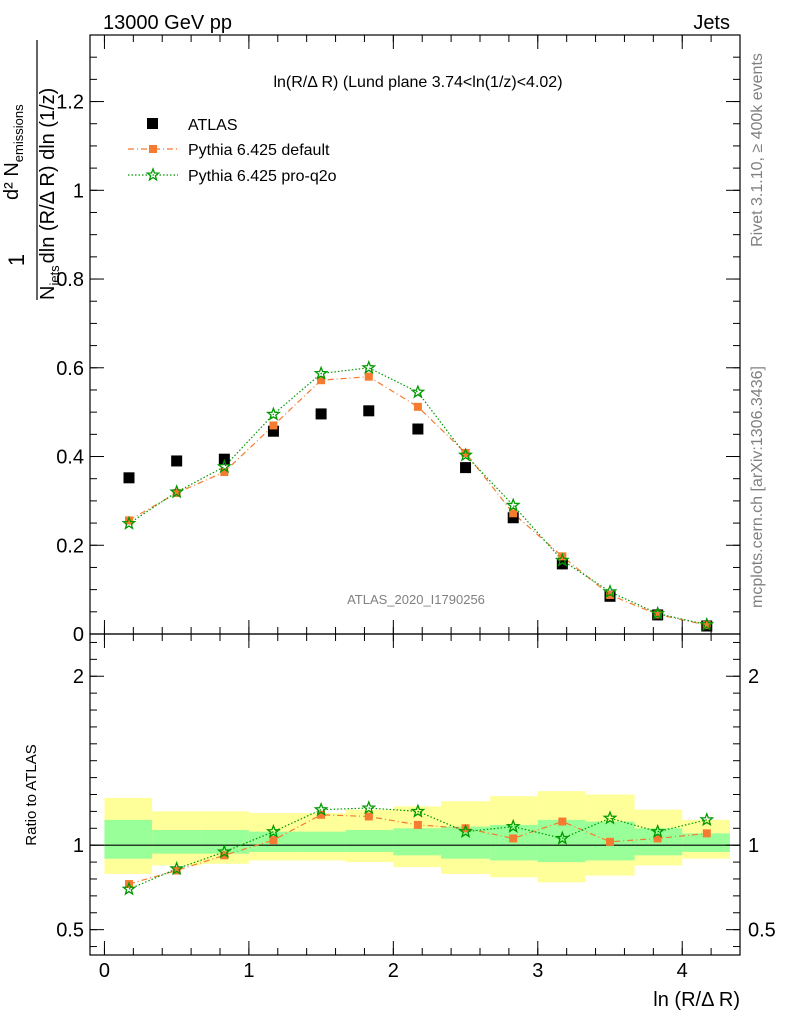 The image size is (786, 1024). Describe the element at coordinates (70, 103) in the screenshot. I see `main-ytick-label: 1.2` at that location.